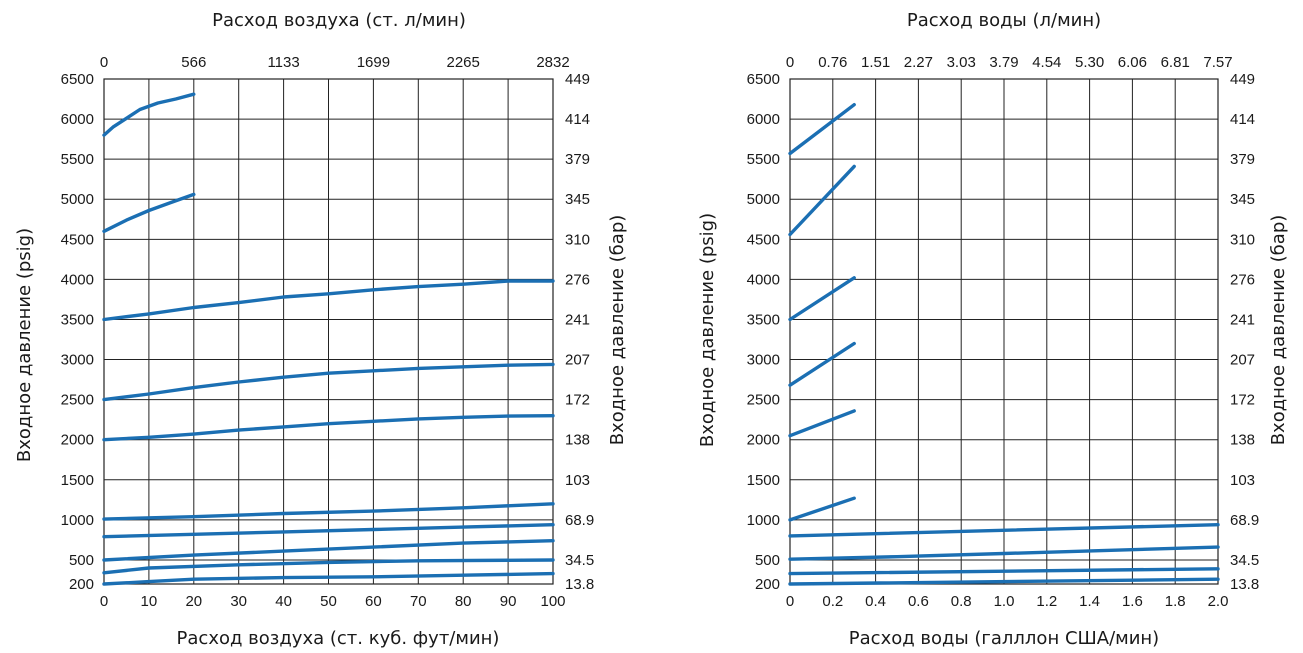  What do you see at coordinates (463, 601) in the screenshot?
I see `x-tick-label: 80` at bounding box center [463, 601].